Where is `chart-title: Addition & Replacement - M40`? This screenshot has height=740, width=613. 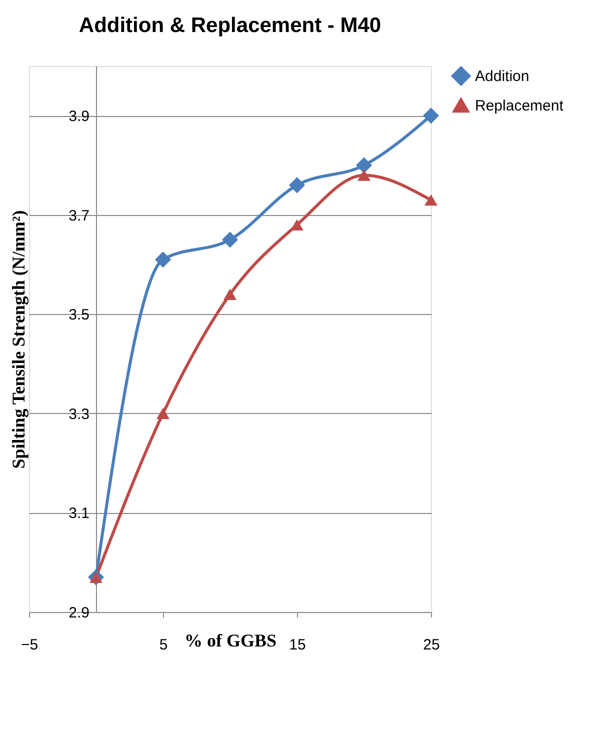 chart-title: Addition & Replacement - M40 is located at coordinates (230, 25).